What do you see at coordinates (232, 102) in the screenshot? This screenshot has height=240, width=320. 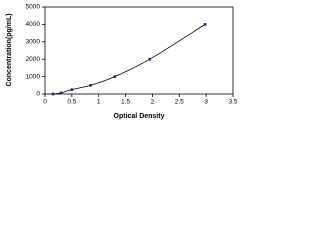 I see `x-tick-label: 3.5` at bounding box center [232, 102].